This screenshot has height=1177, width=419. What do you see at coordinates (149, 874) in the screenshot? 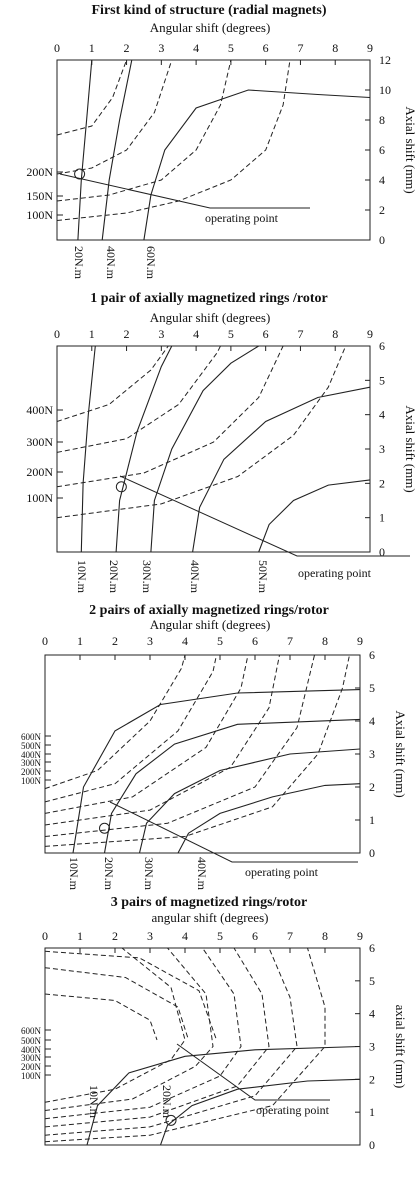
I see `torque-label: 30N.m` at bounding box center [149, 874].